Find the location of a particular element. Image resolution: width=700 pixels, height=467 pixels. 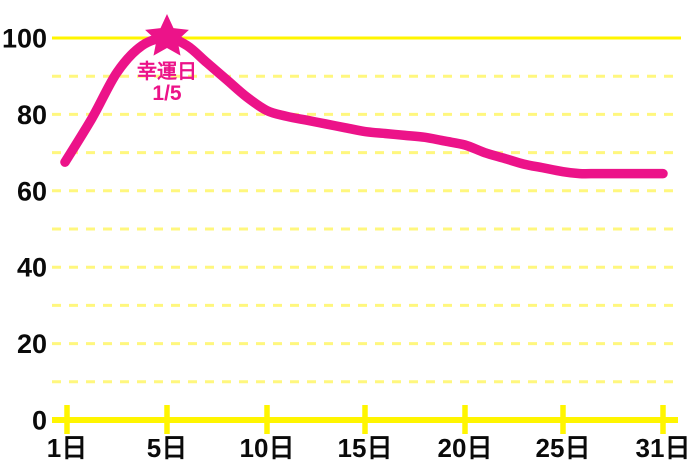

x-axis-label: 1日 is located at coordinates (67, 448).